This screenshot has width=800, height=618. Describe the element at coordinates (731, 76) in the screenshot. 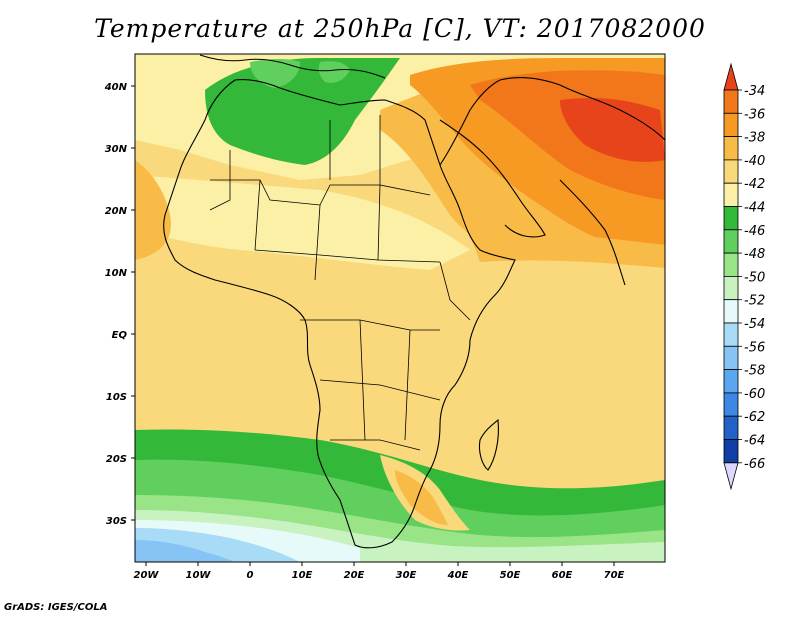

I see `colorbar-top-arrow` at that location.